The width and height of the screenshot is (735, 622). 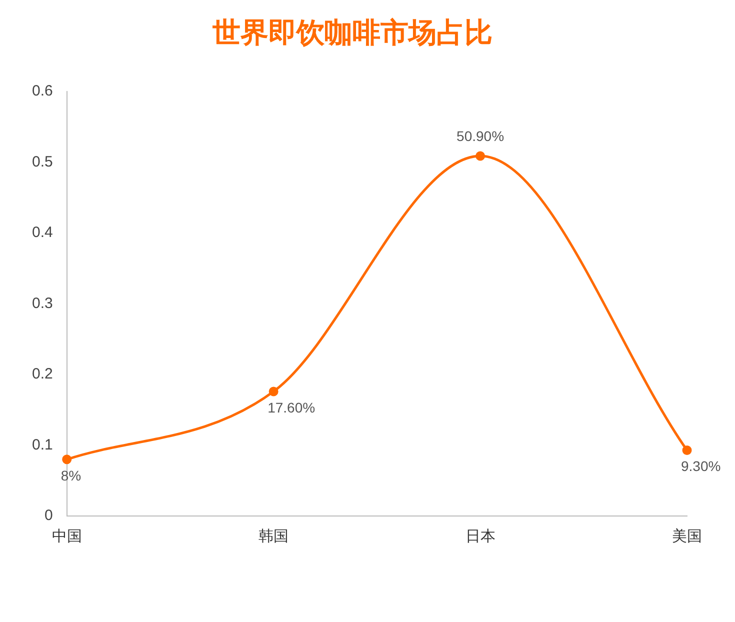 I want to click on y-tick-label: 0, so click(x=48, y=515).